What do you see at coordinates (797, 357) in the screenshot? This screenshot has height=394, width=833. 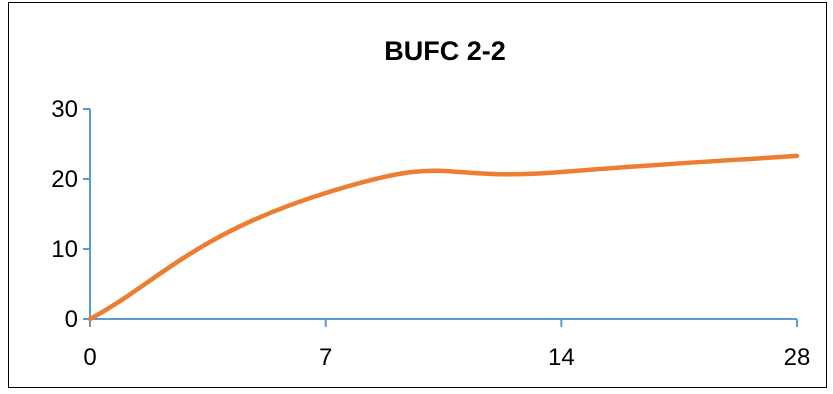 I see `x-tick-label: 28` at bounding box center [797, 357].